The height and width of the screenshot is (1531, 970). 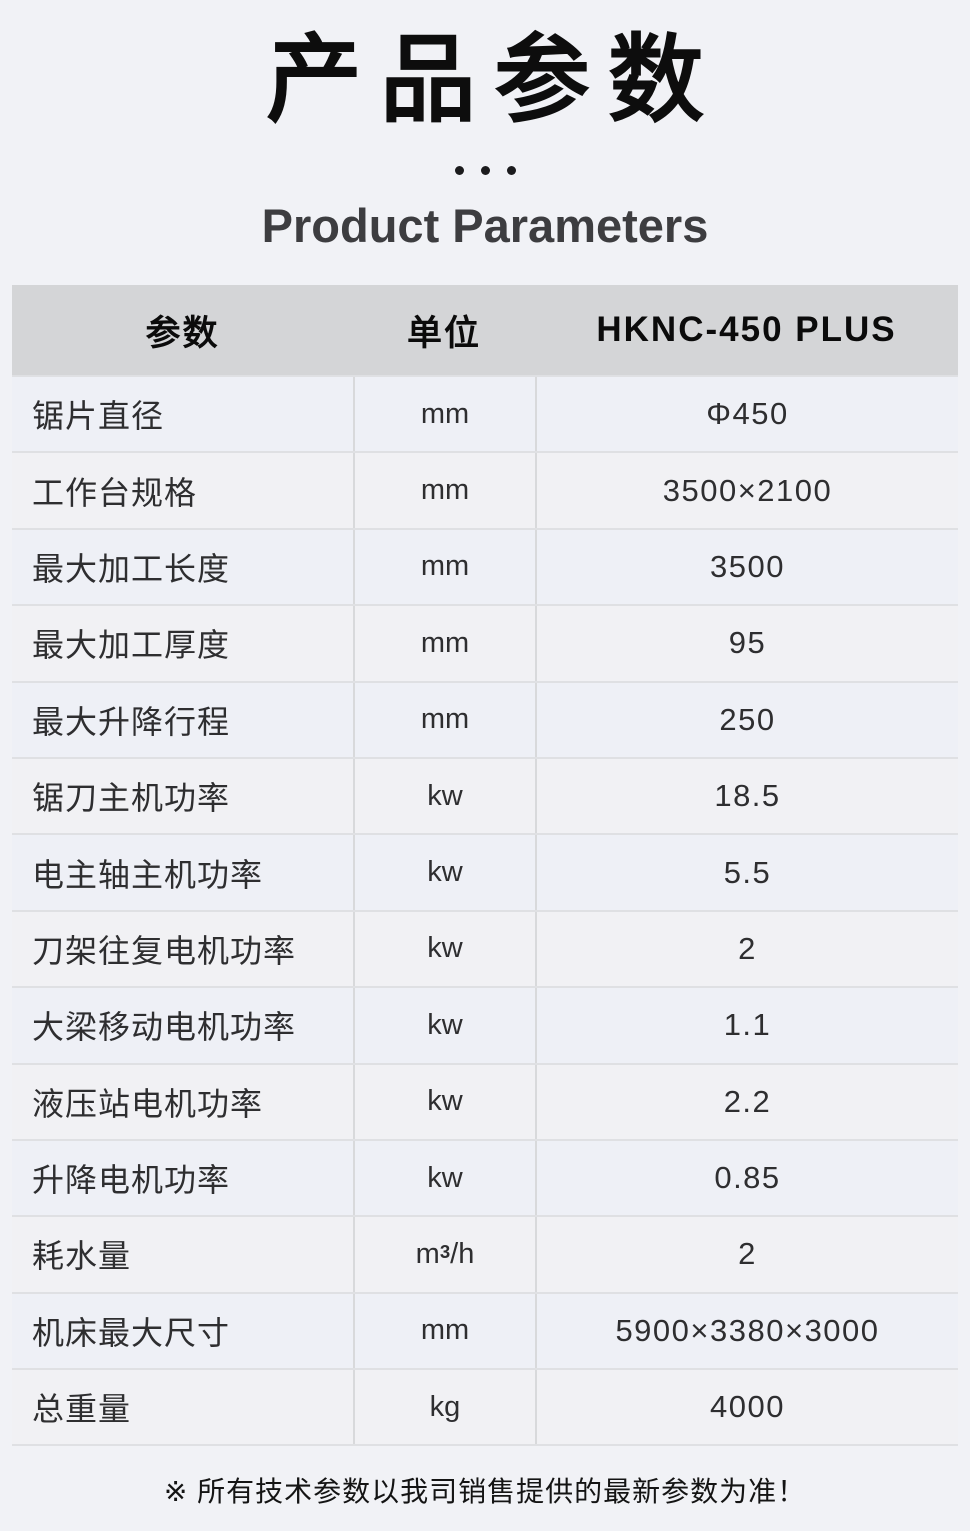 What do you see at coordinates (746, 1101) in the screenshot?
I see `value-cell: 2.2` at bounding box center [746, 1101].